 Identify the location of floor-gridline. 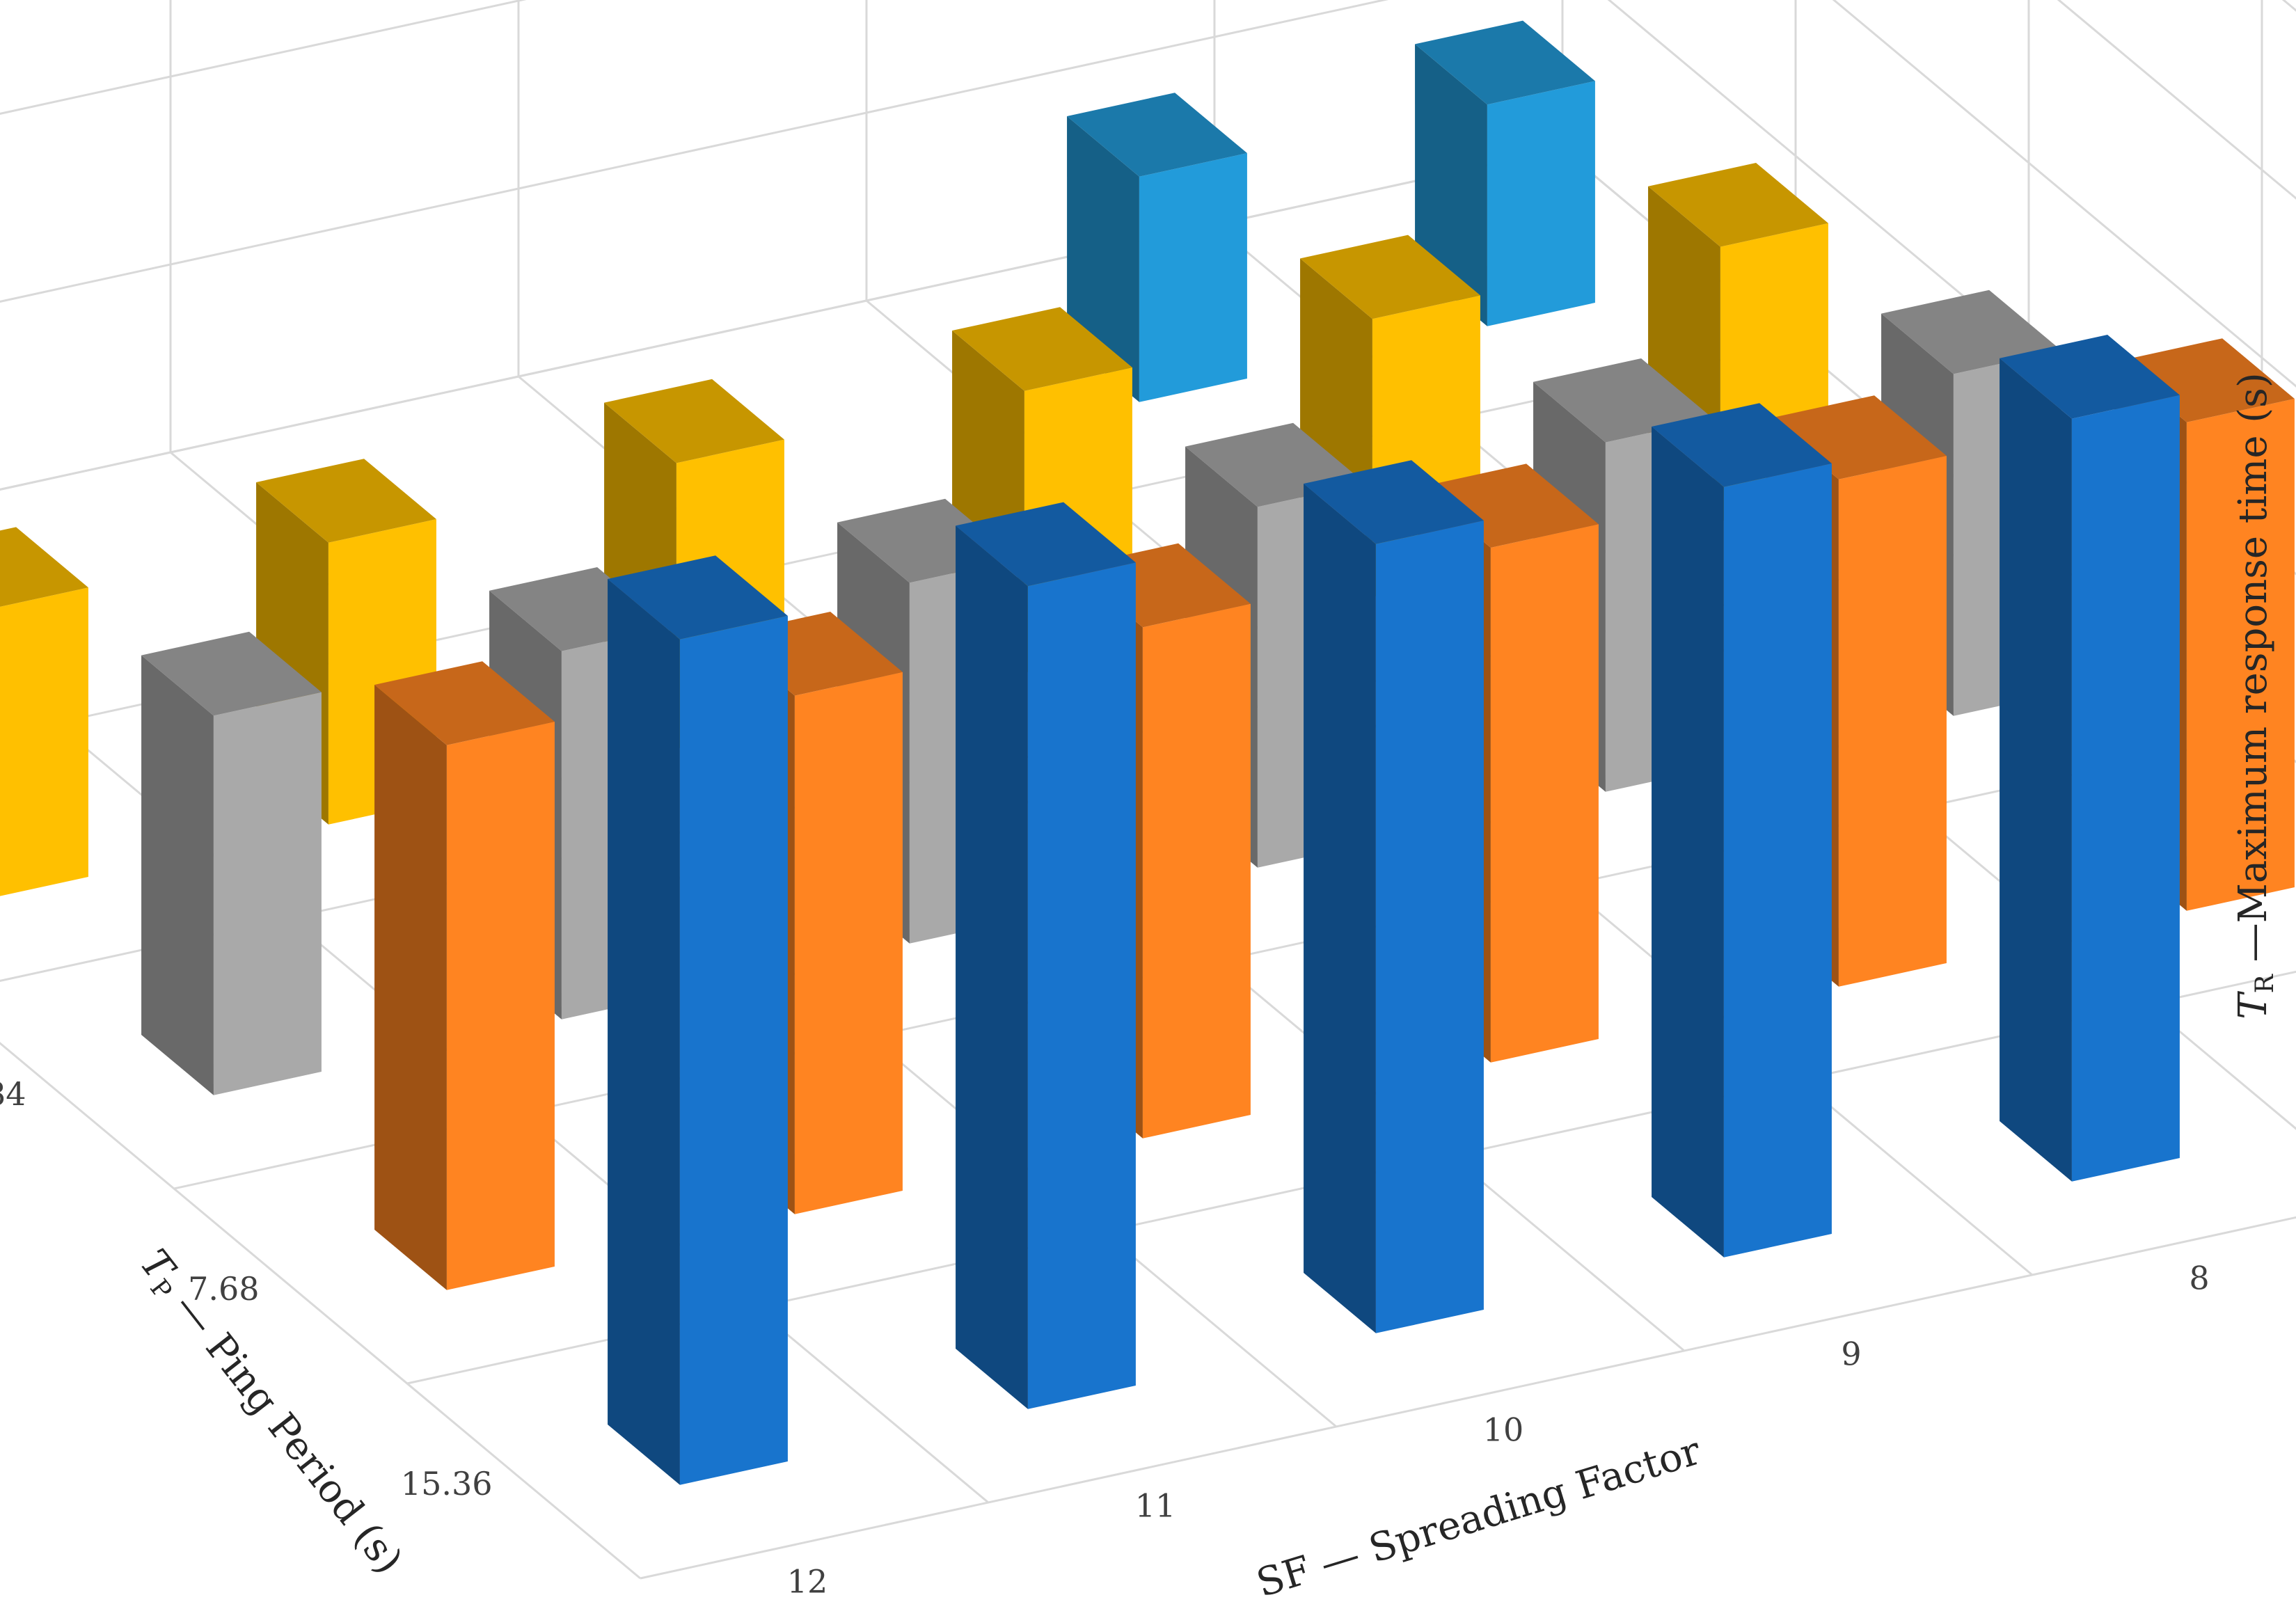
(320, 1311).